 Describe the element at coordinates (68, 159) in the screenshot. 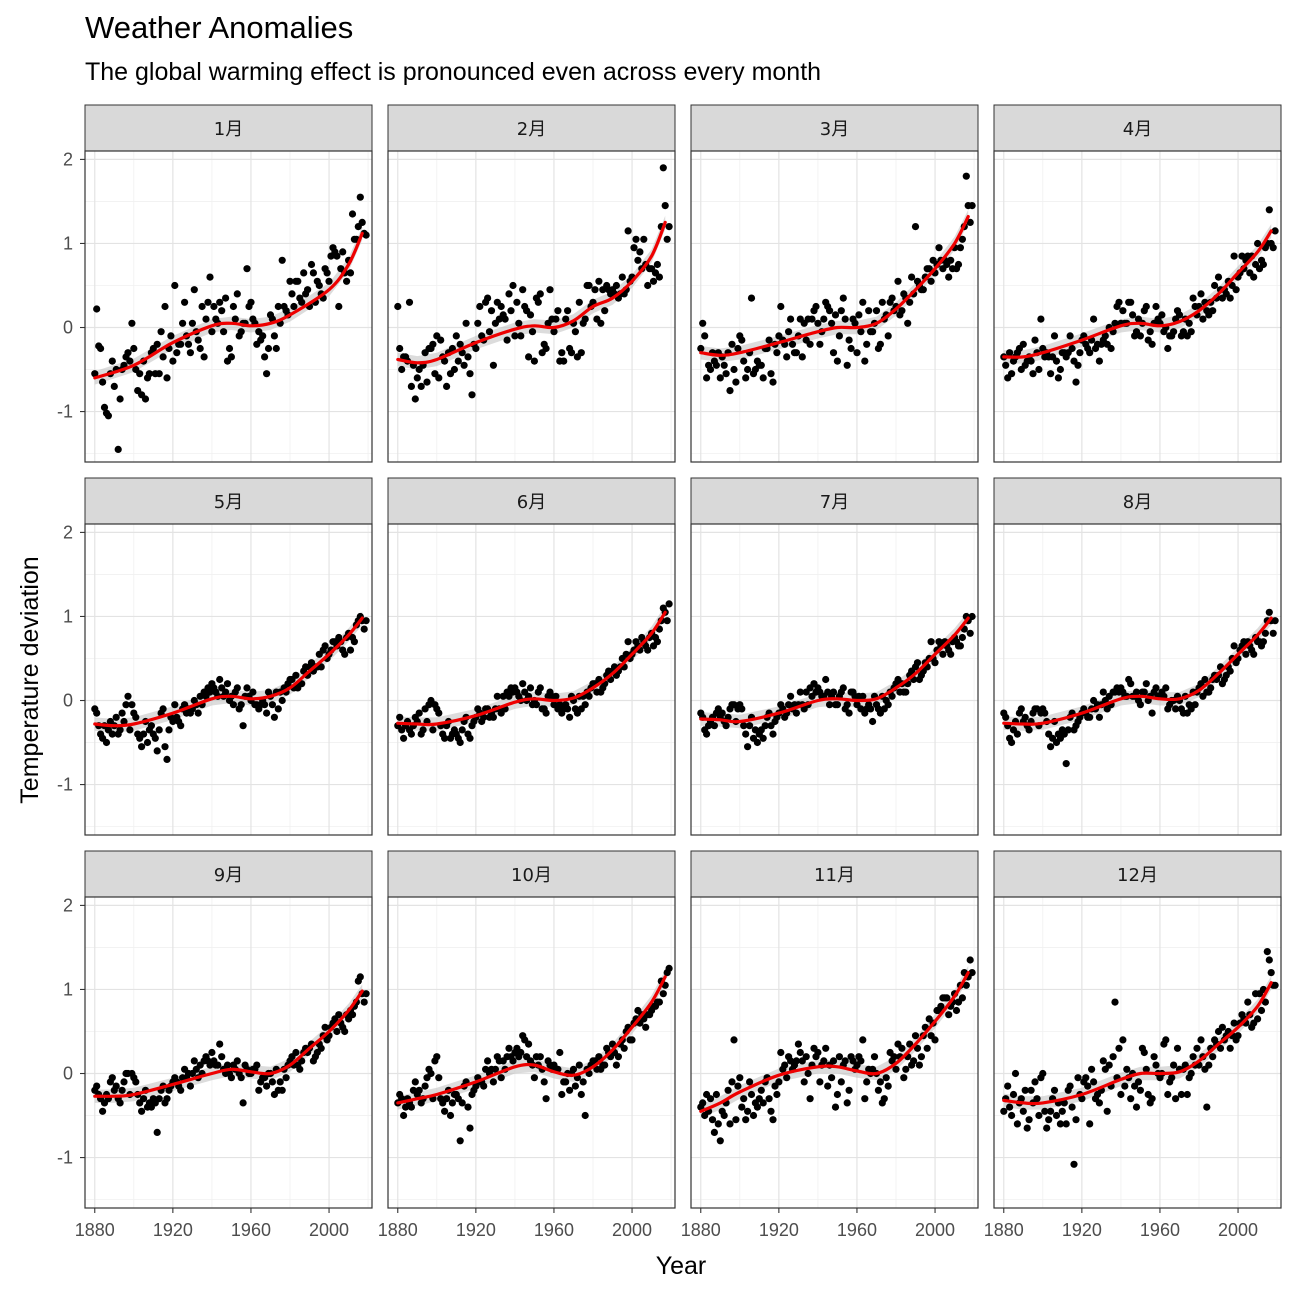

I see `y-tick-label: 2` at that location.